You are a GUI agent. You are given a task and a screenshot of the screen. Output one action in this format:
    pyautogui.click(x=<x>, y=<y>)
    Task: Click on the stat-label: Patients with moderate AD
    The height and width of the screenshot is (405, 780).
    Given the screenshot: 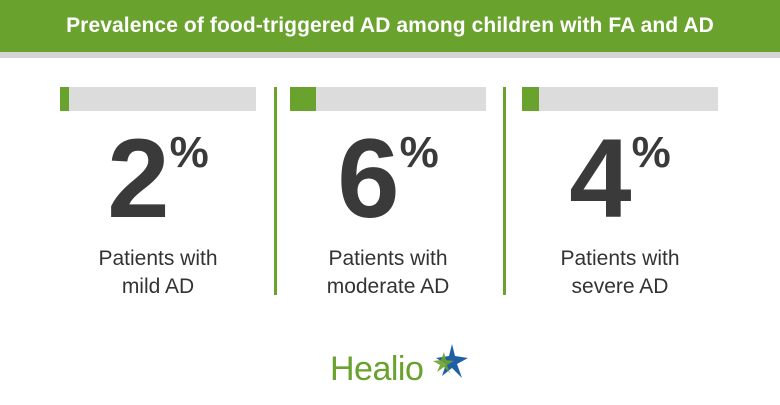 What is the action you would take?
    pyautogui.click(x=388, y=273)
    